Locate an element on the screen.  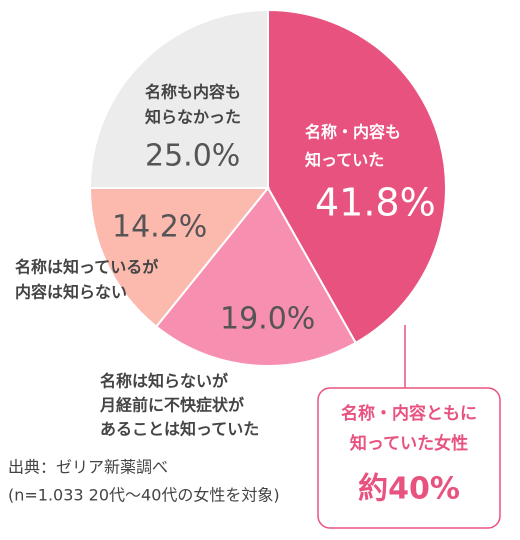
value-label: 41.8% is located at coordinates (375, 203).